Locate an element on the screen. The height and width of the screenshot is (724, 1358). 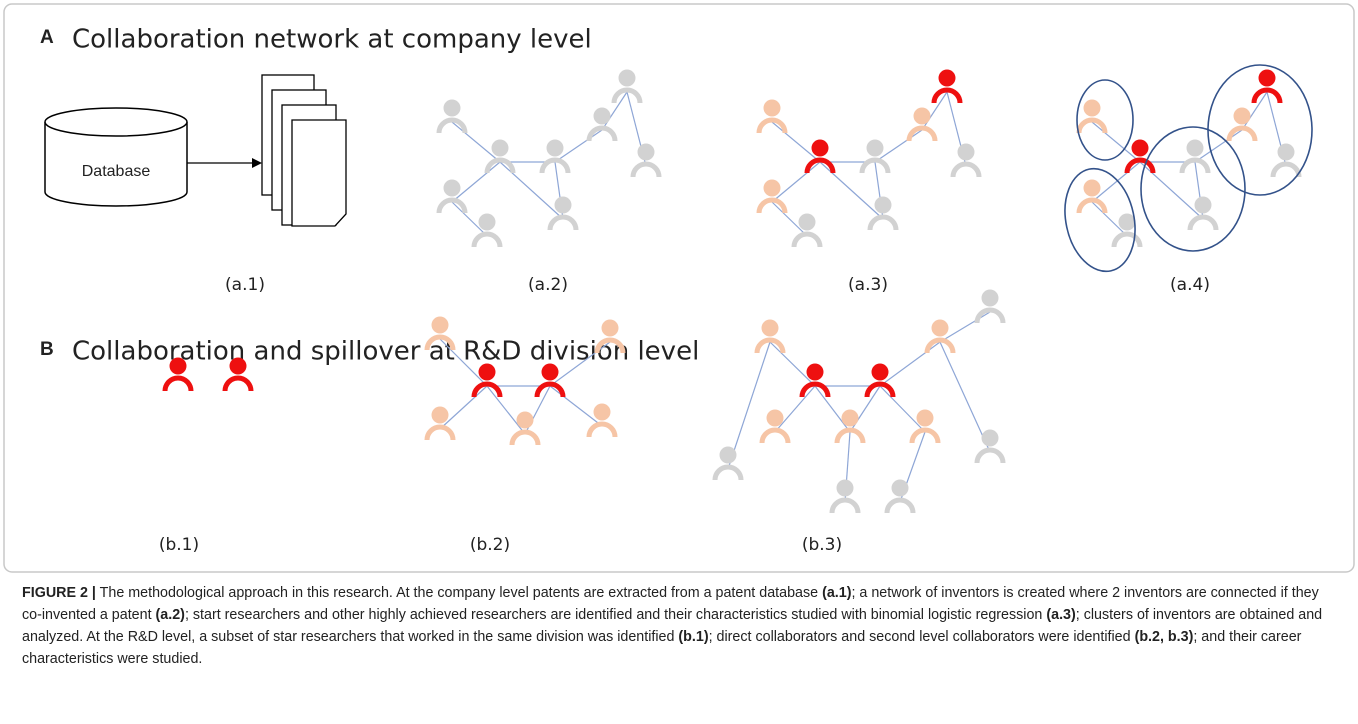
caption-text: (b.1) is located at coordinates (693, 637).